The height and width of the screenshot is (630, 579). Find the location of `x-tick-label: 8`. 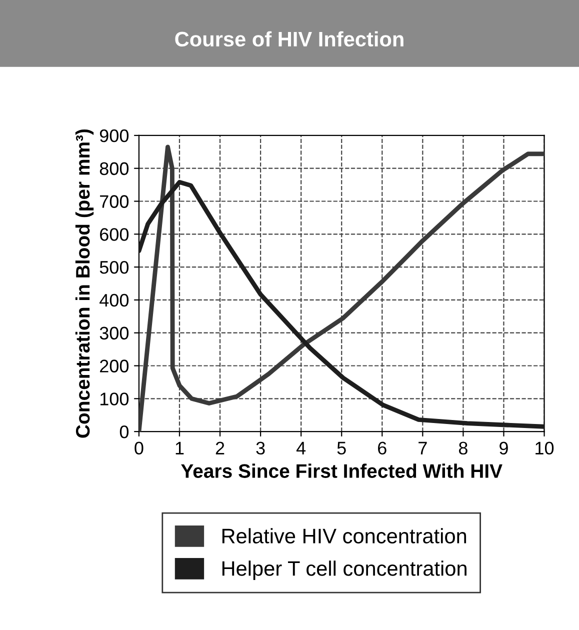

x-tick-label: 8 is located at coordinates (463, 448).